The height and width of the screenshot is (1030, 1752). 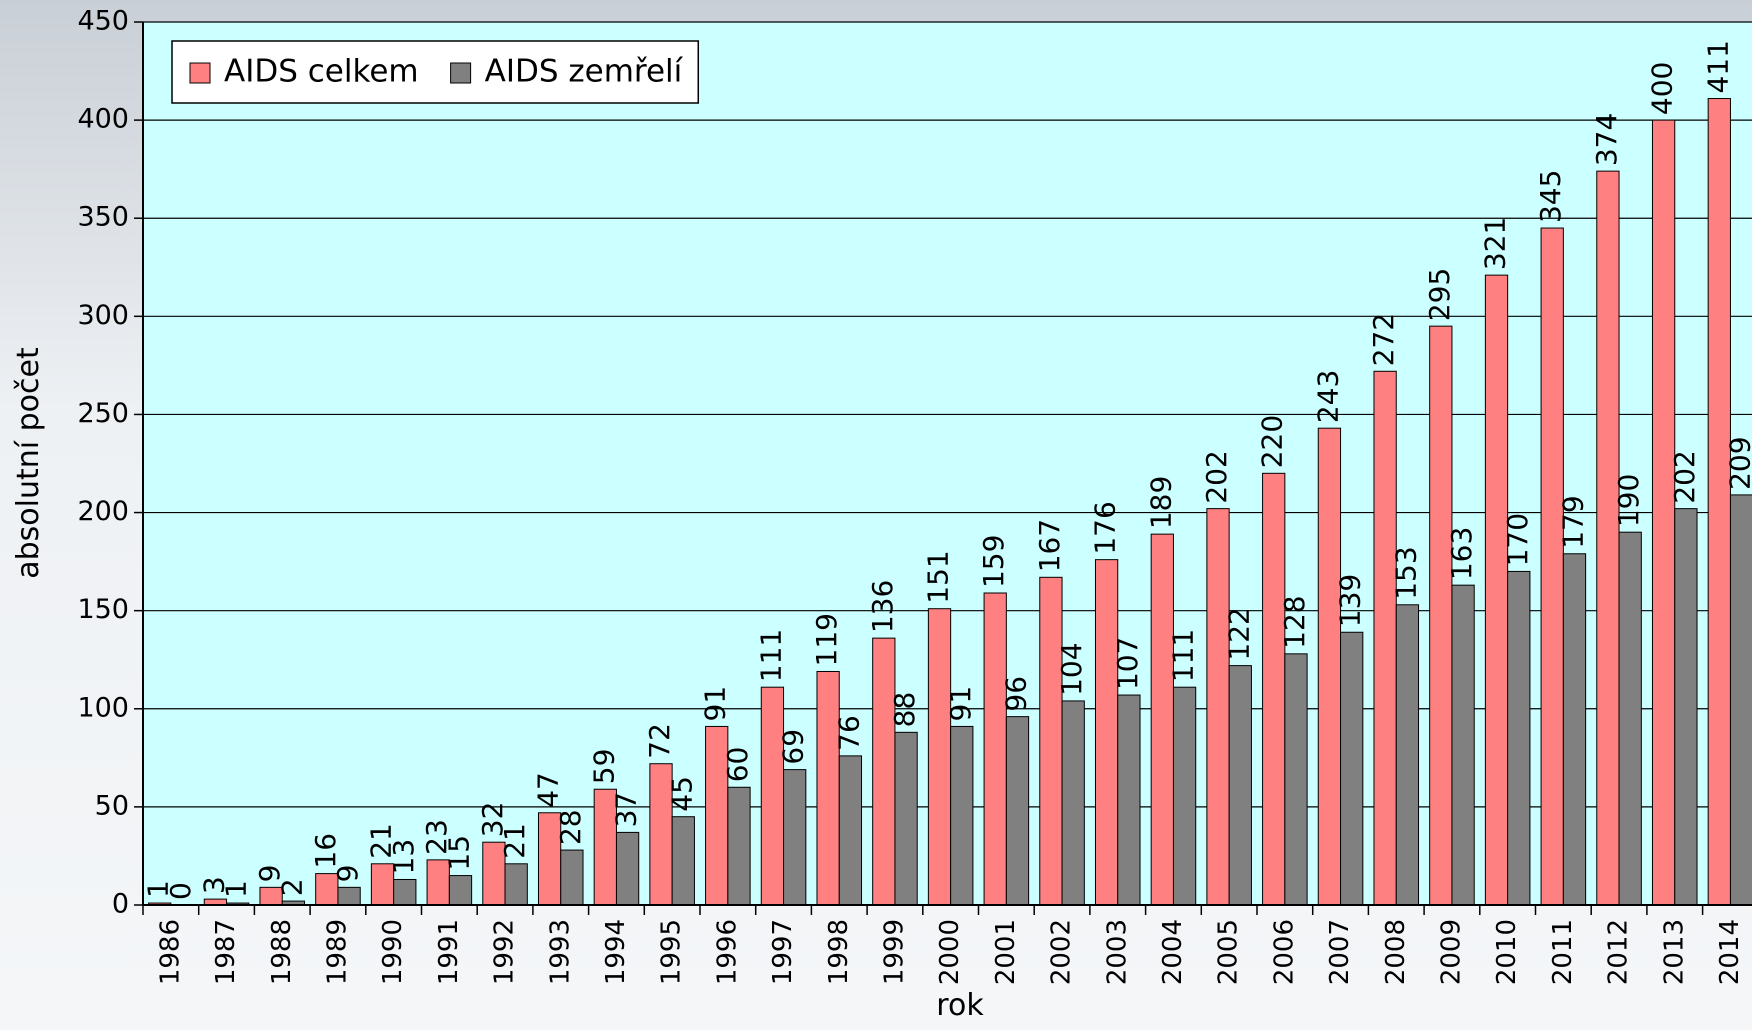 I want to click on data-label: 91, so click(x=960, y=704).